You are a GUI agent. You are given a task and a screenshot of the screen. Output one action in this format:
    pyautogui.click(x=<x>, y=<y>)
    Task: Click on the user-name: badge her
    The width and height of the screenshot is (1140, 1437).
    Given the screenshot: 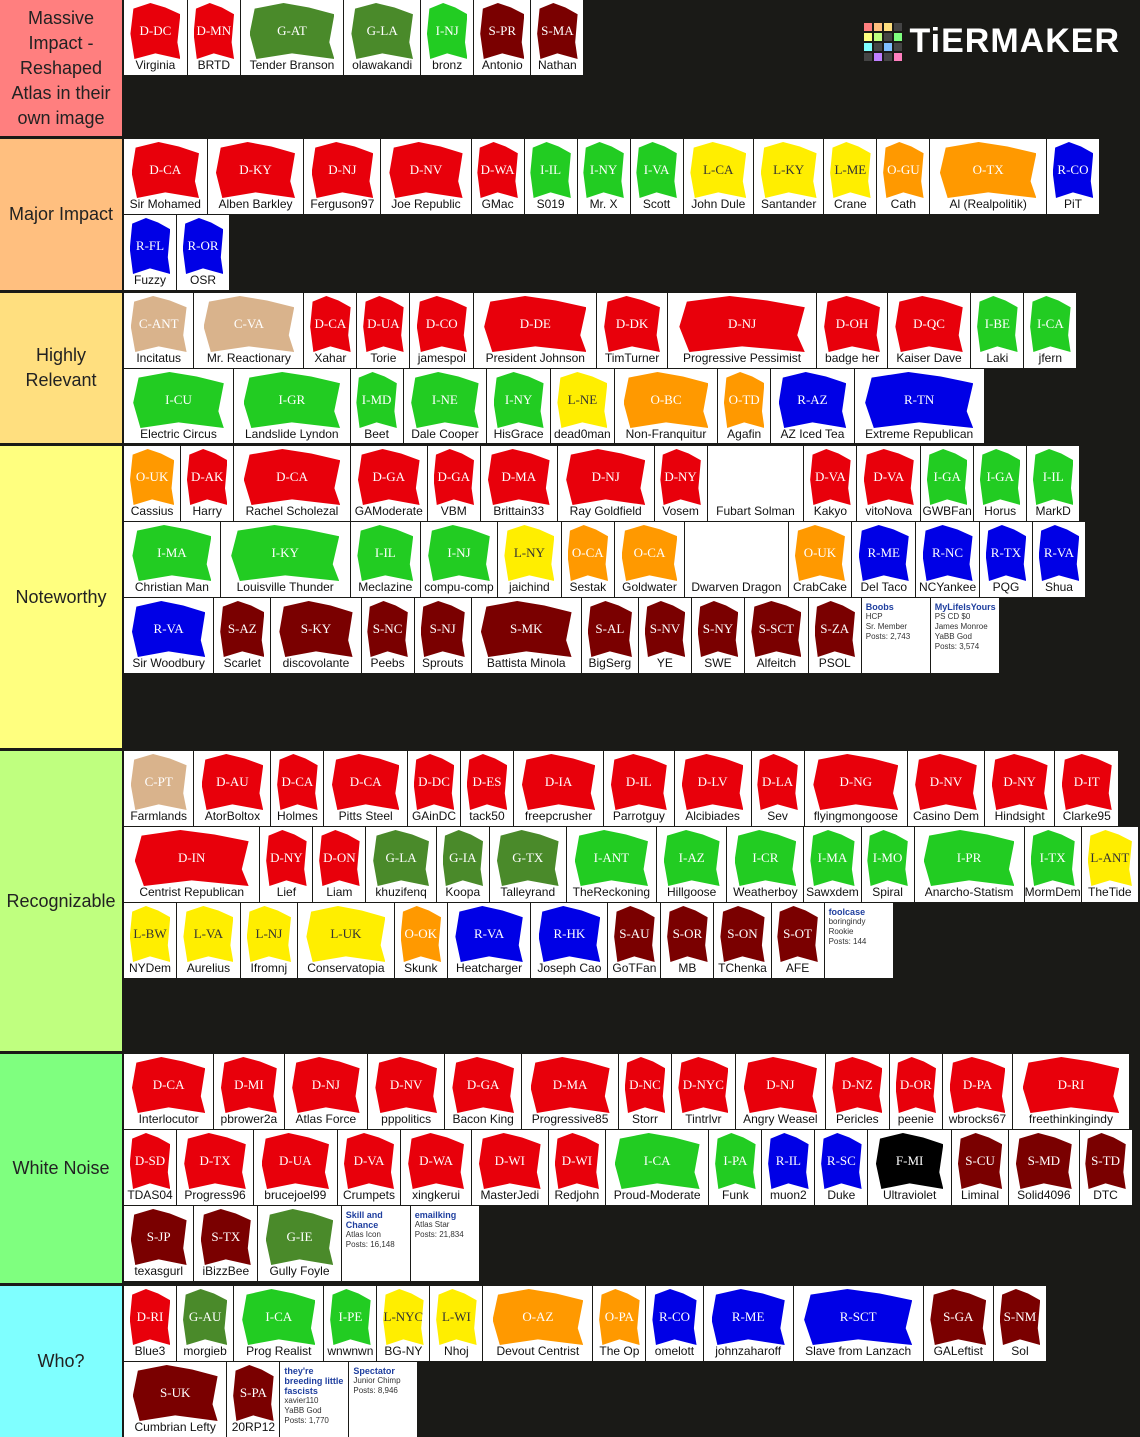 What is the action you would take?
    pyautogui.click(x=852, y=358)
    